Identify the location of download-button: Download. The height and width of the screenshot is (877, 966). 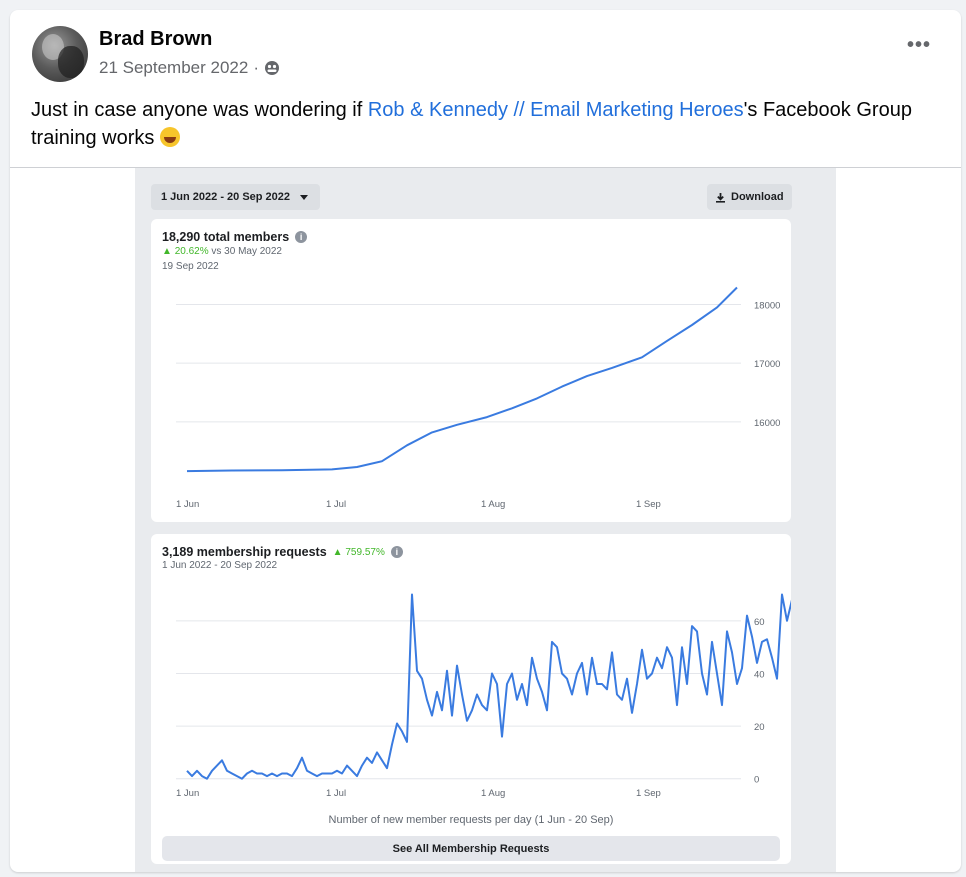
(749, 197).